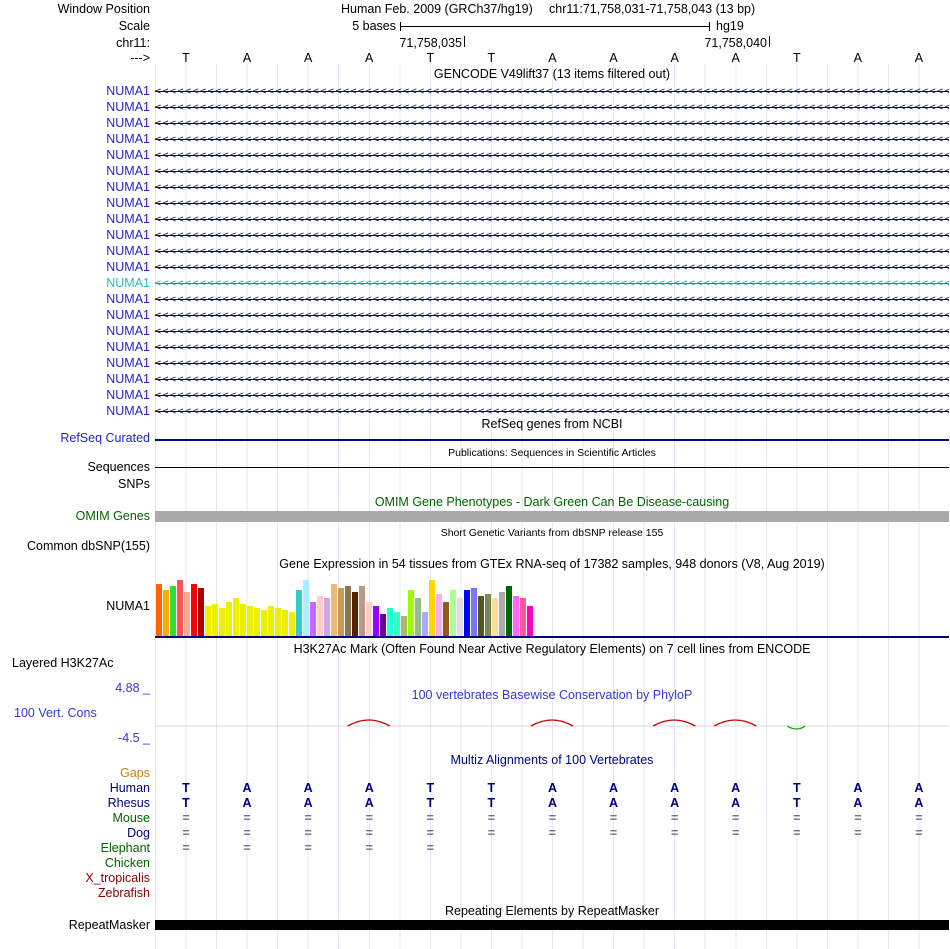 This screenshot has height=949, width=950. What do you see at coordinates (117, 878) in the screenshot?
I see `multiz-species-label: X_tropicalis` at bounding box center [117, 878].